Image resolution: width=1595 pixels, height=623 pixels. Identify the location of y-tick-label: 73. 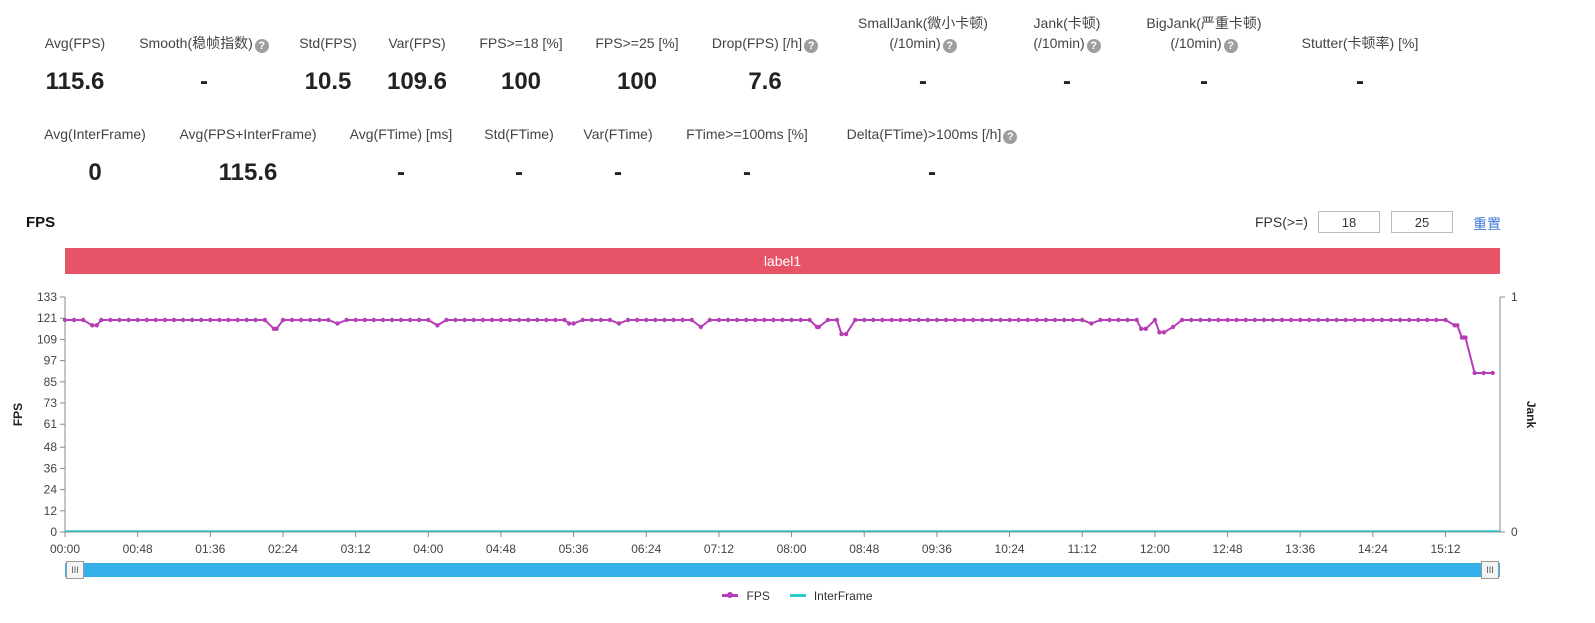
(51, 403).